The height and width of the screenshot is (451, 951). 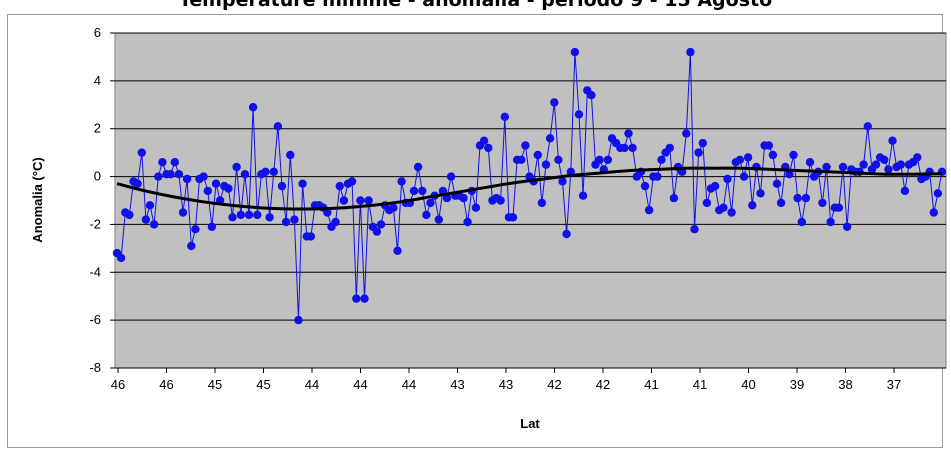 What do you see at coordinates (894, 384) in the screenshot?
I see `x-tick-label: 37` at bounding box center [894, 384].